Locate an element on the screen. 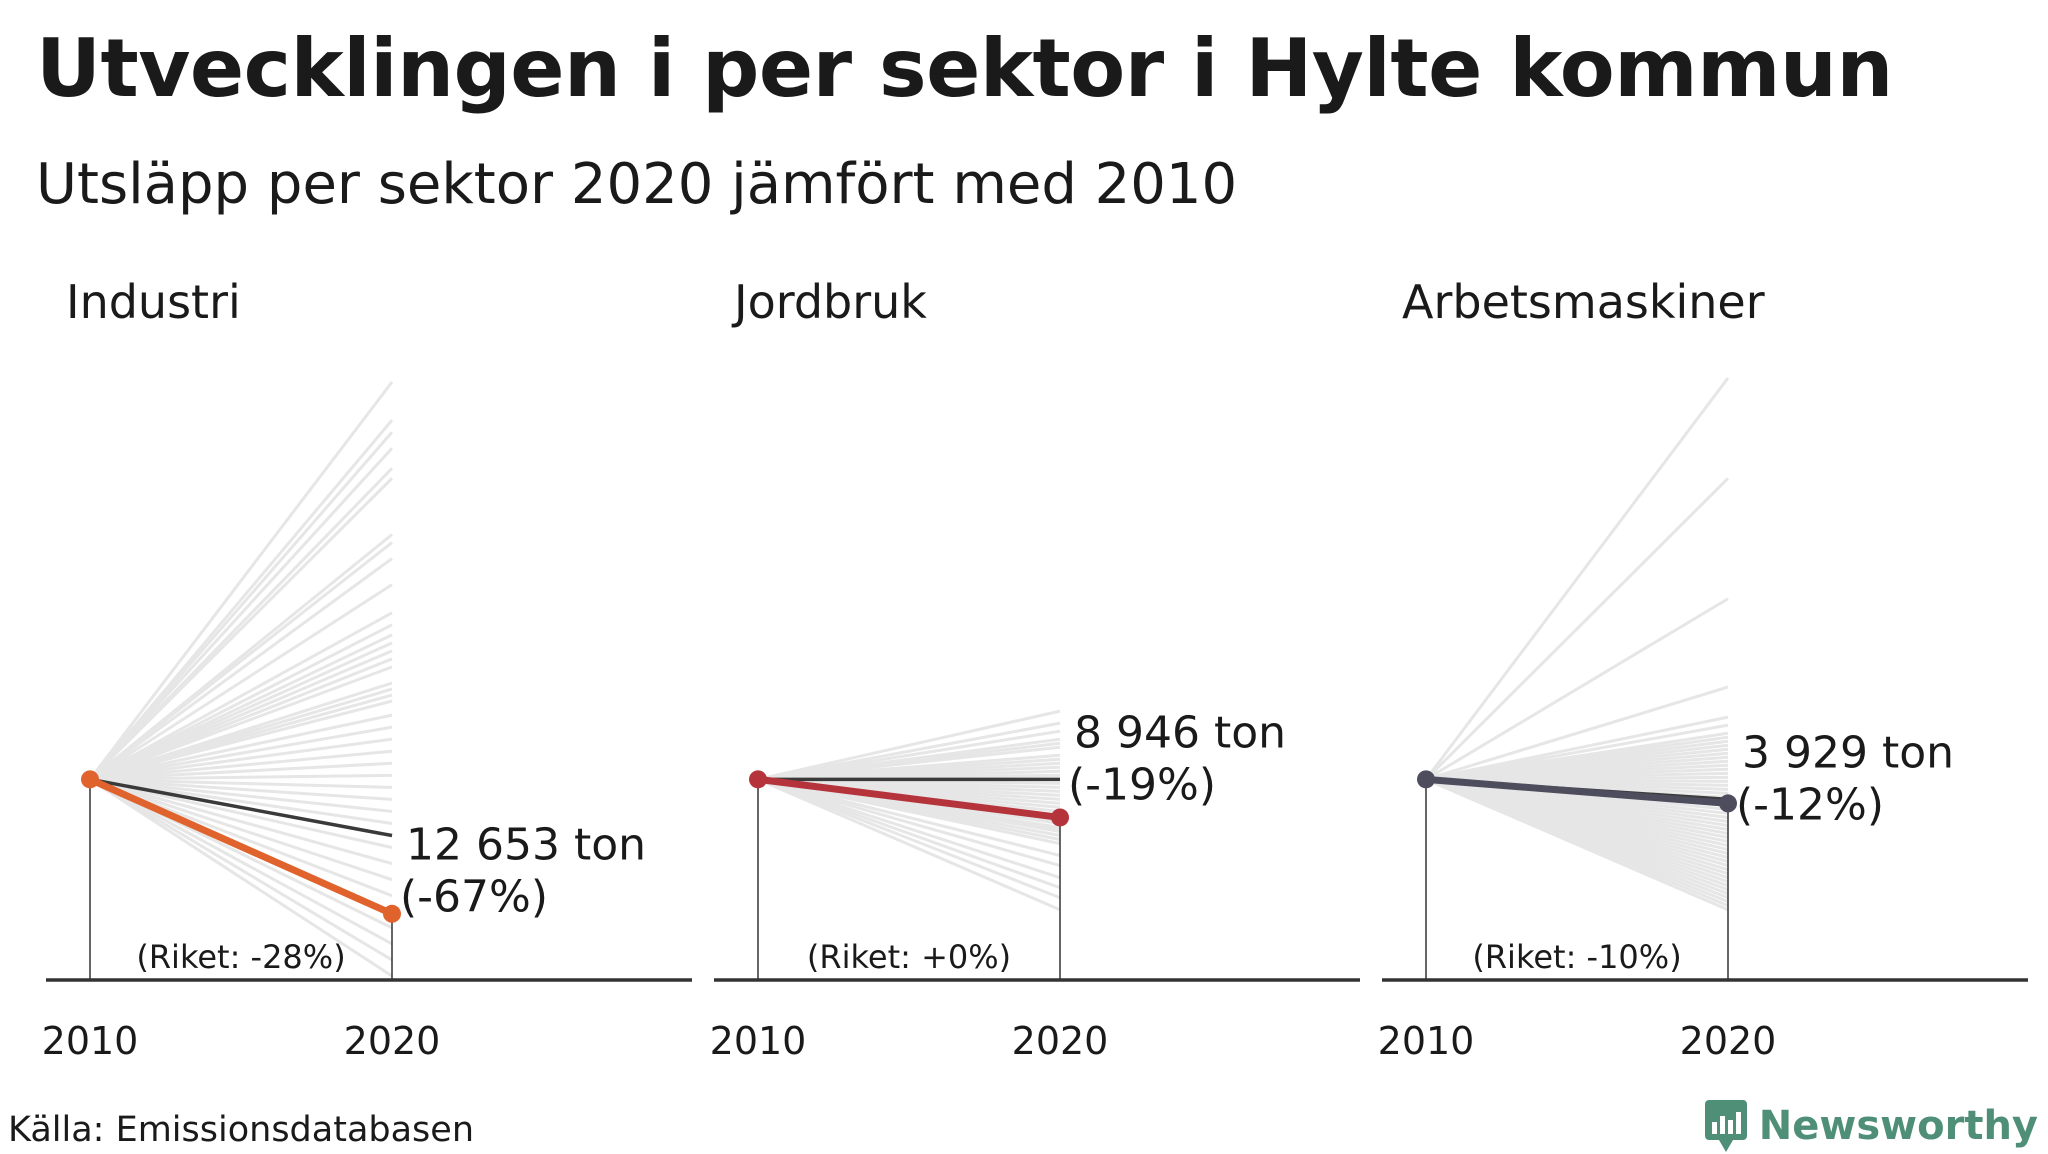 The height and width of the screenshot is (1154, 2048). value-label: 8 946 ton is located at coordinates (1180, 732).